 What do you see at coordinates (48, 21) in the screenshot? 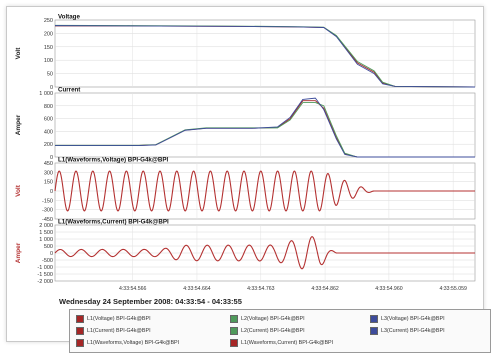
I see `y-tick-label: 250` at bounding box center [48, 21].